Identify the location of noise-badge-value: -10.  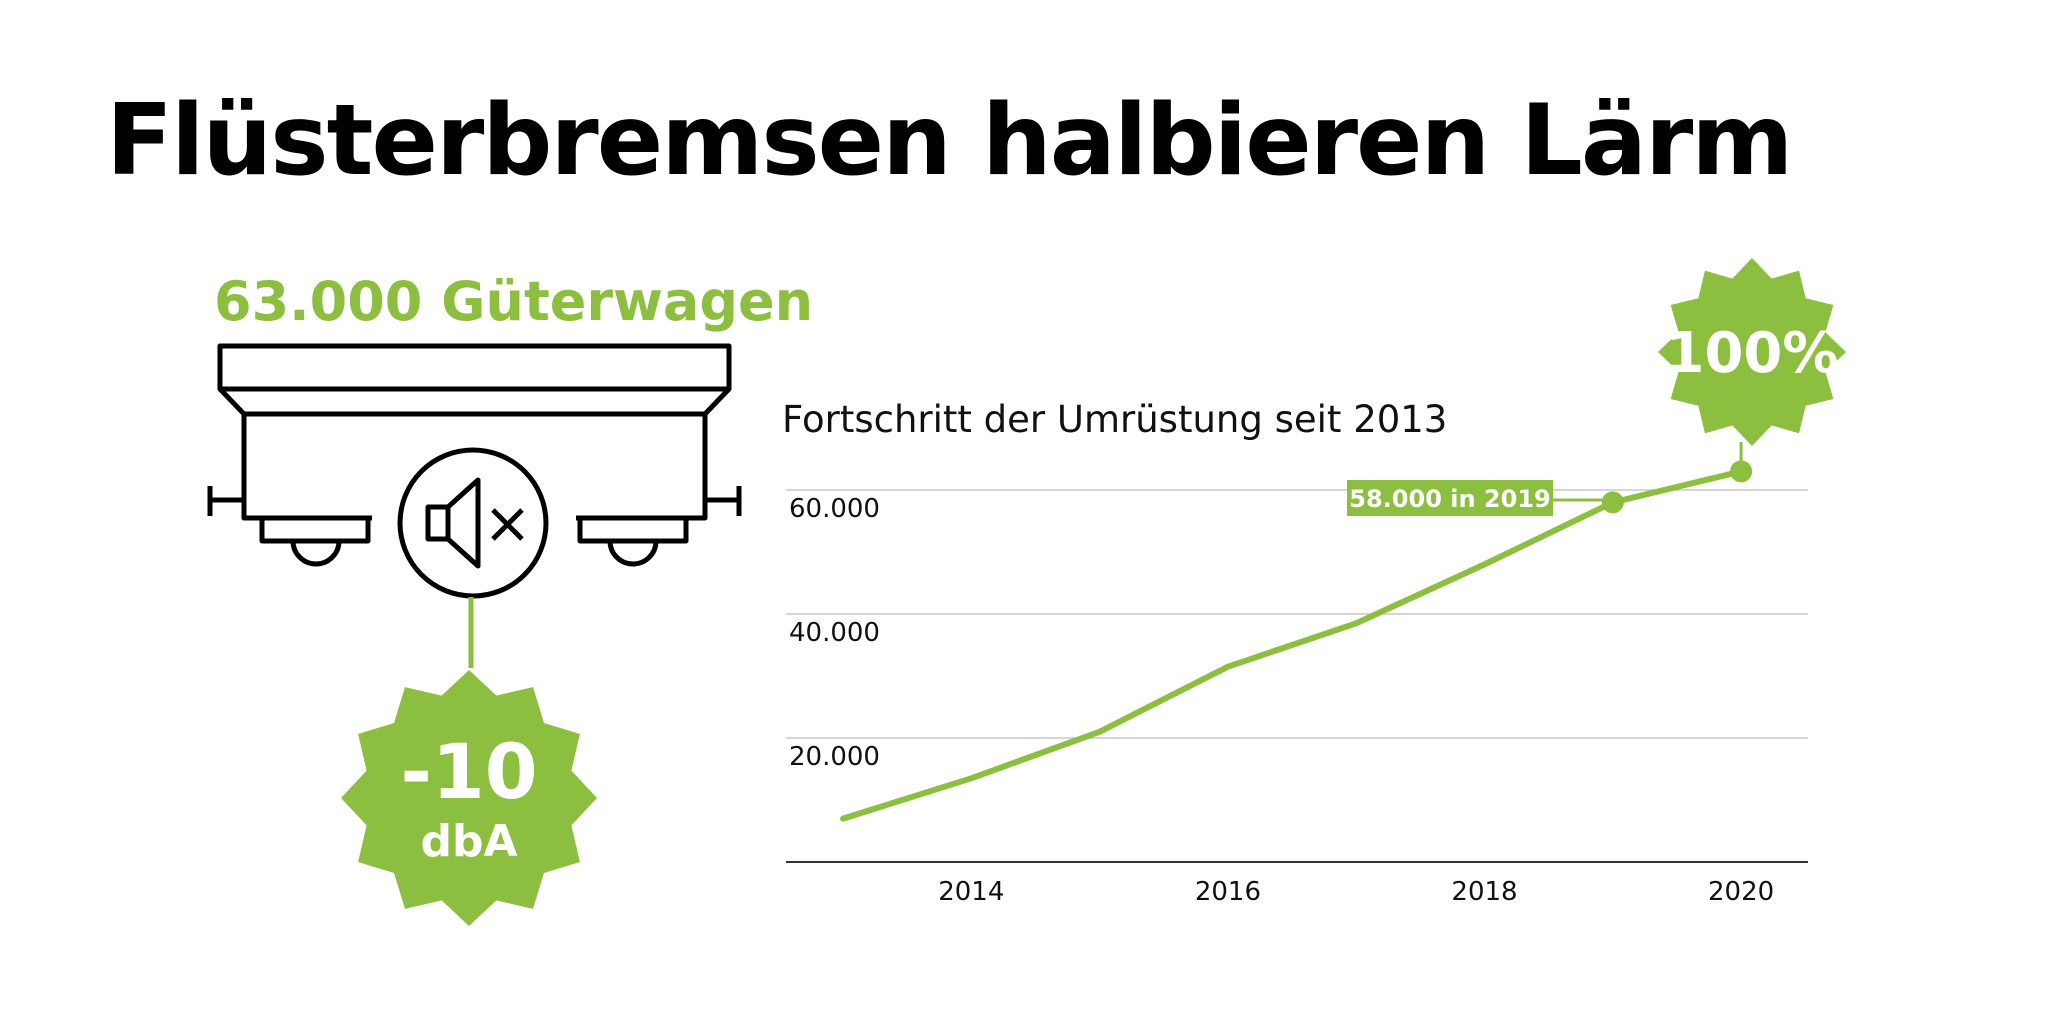
(468, 771).